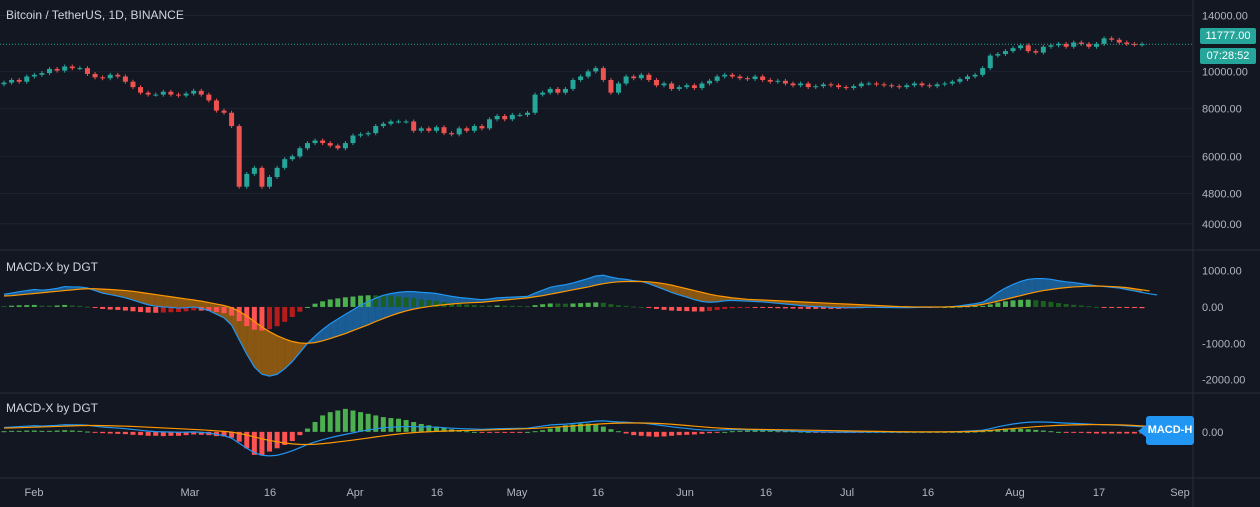 This screenshot has height=507, width=1260. Describe the element at coordinates (1222, 110) in the screenshot. I see `price-tick-label: 8000.00` at that location.